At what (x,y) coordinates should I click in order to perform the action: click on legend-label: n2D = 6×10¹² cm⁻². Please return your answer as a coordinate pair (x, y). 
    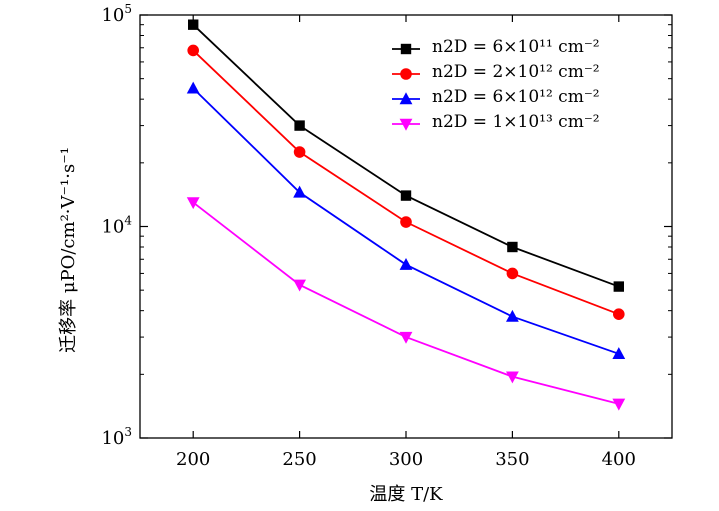
    Looking at the image, I should click on (516, 97).